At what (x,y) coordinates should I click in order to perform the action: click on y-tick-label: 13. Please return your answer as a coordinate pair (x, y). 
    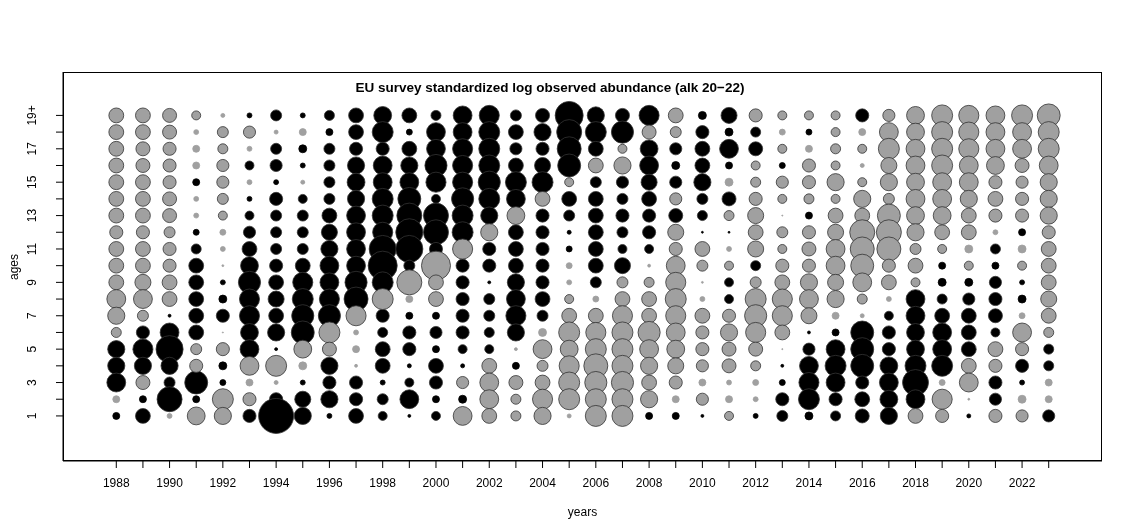
    Looking at the image, I should click on (32, 215).